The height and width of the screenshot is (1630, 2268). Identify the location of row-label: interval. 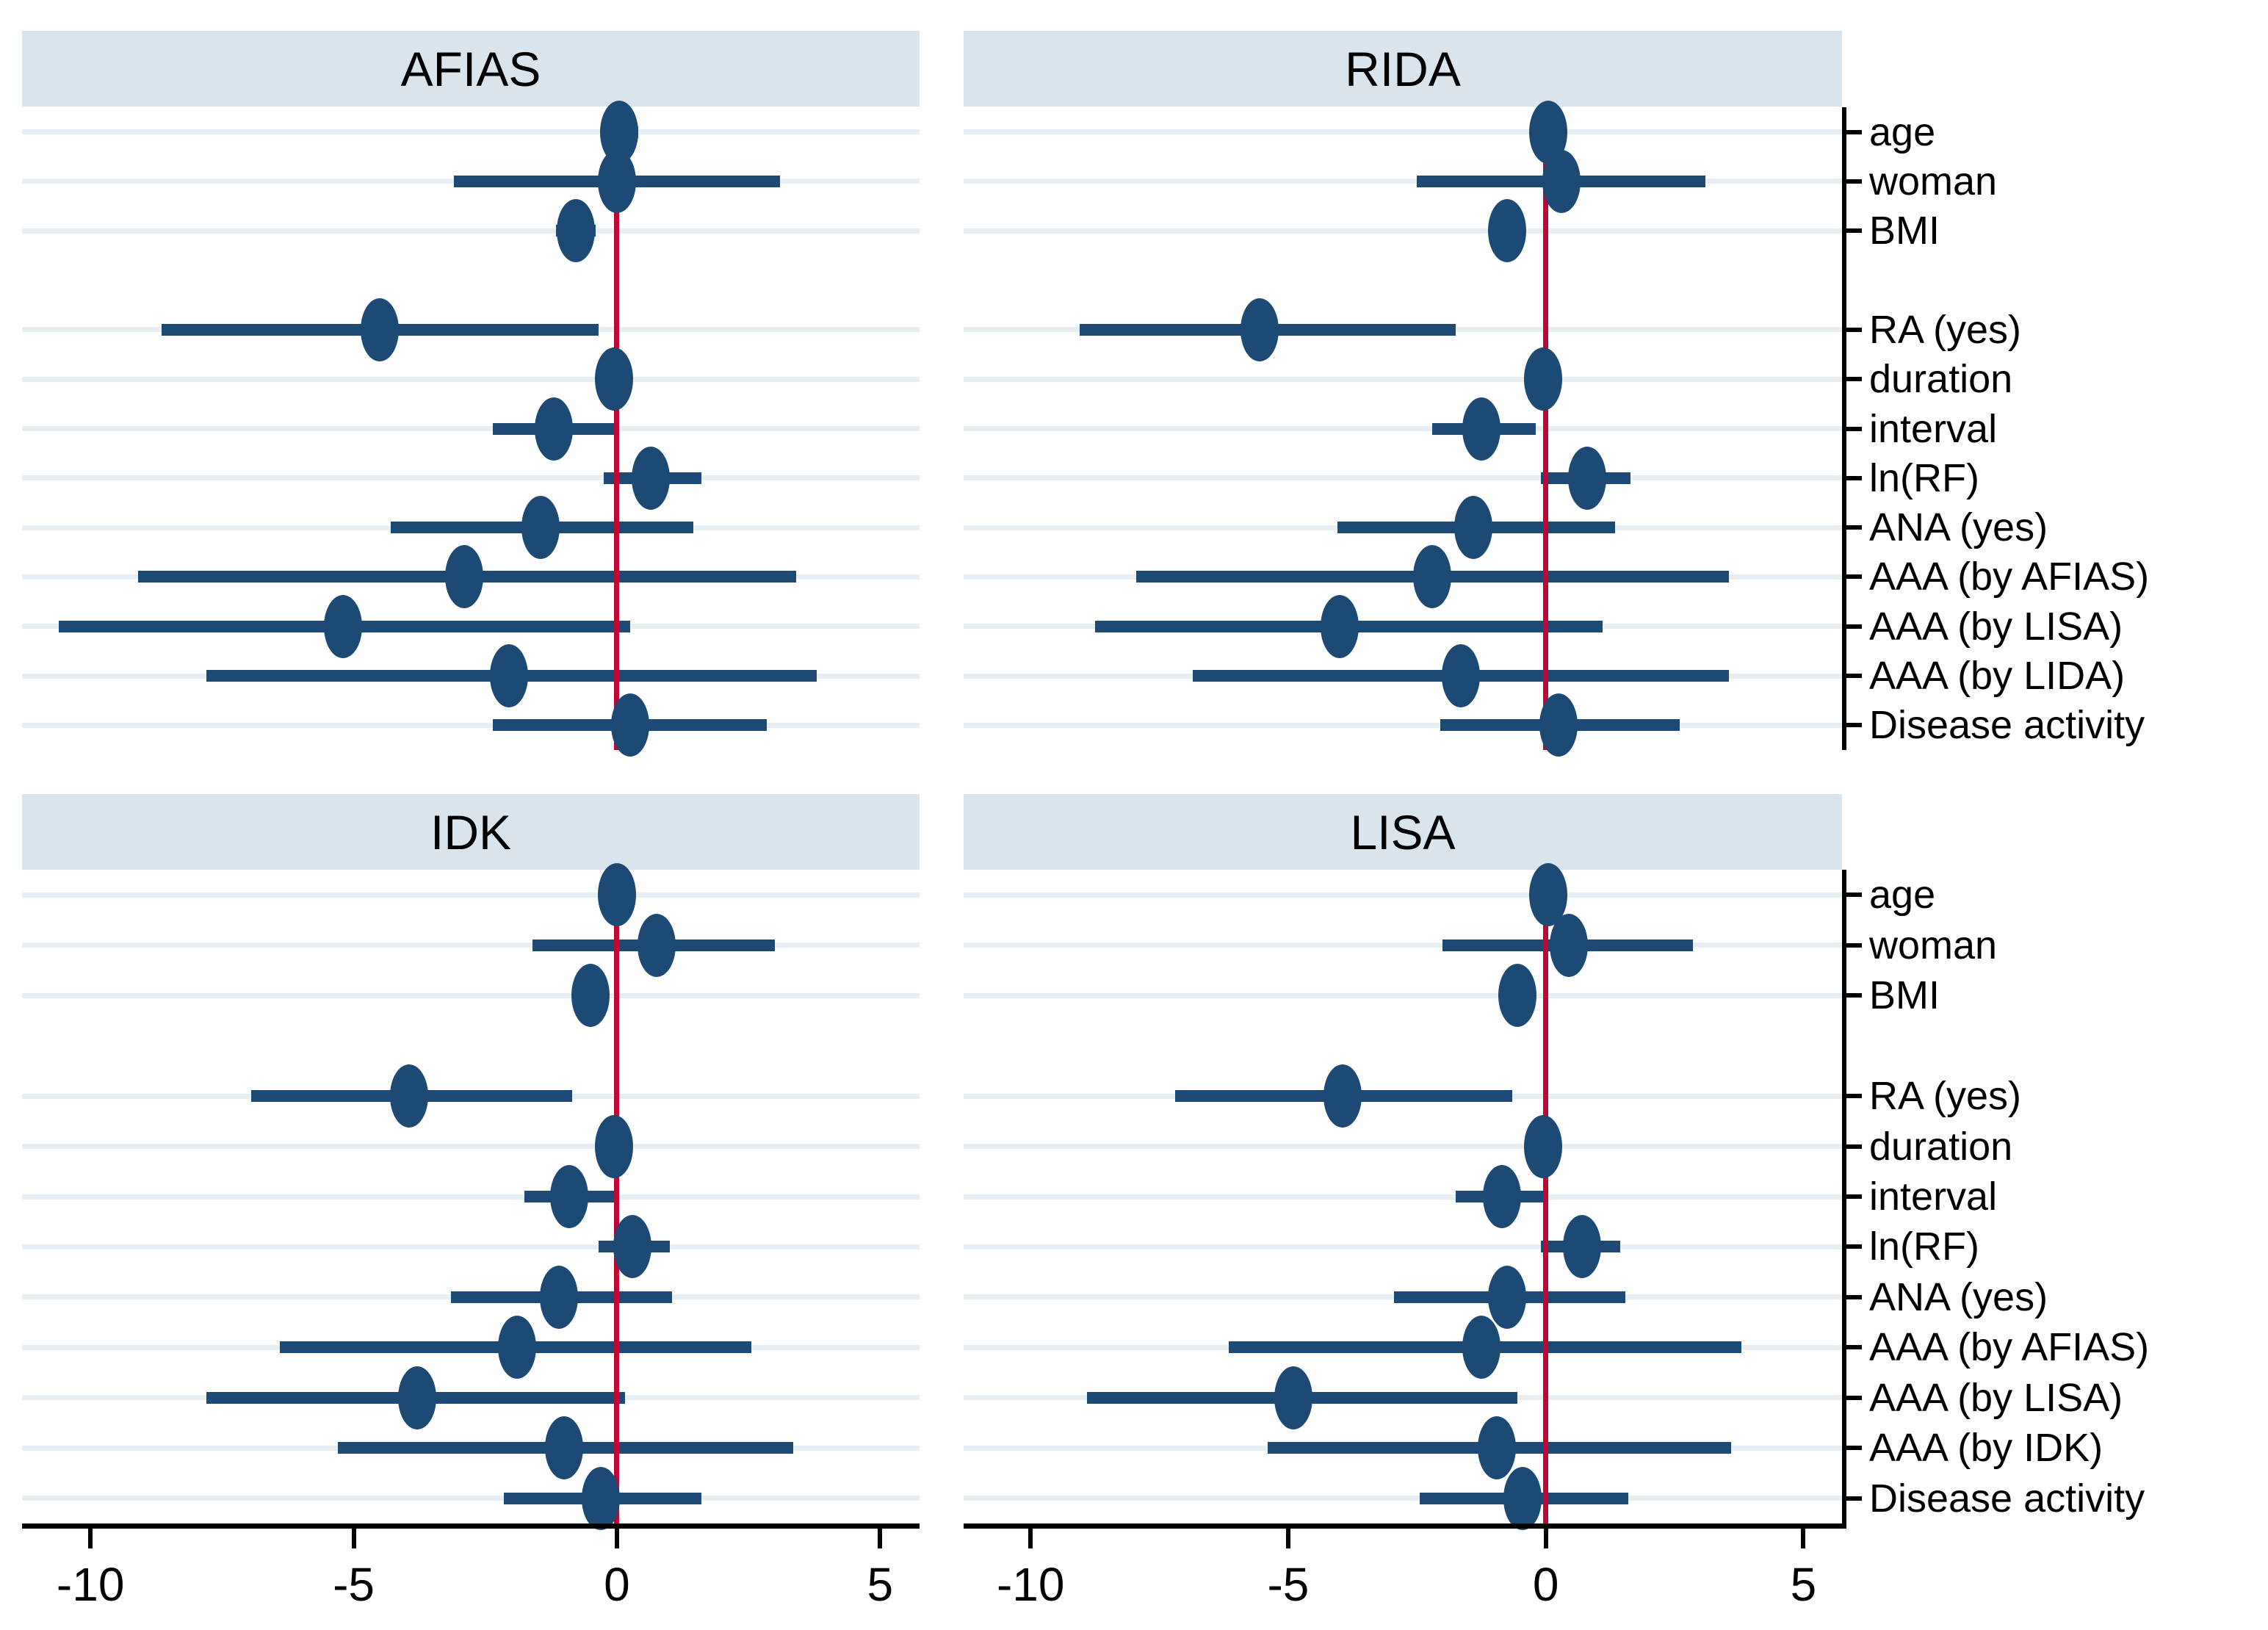
(1933, 428).